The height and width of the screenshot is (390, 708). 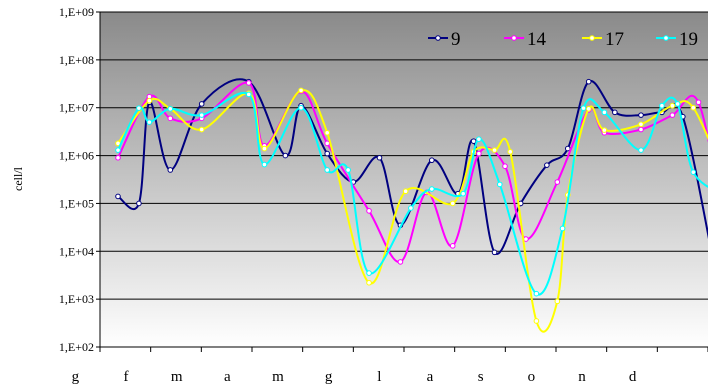 I want to click on legend-label: 14, so click(x=537, y=39).